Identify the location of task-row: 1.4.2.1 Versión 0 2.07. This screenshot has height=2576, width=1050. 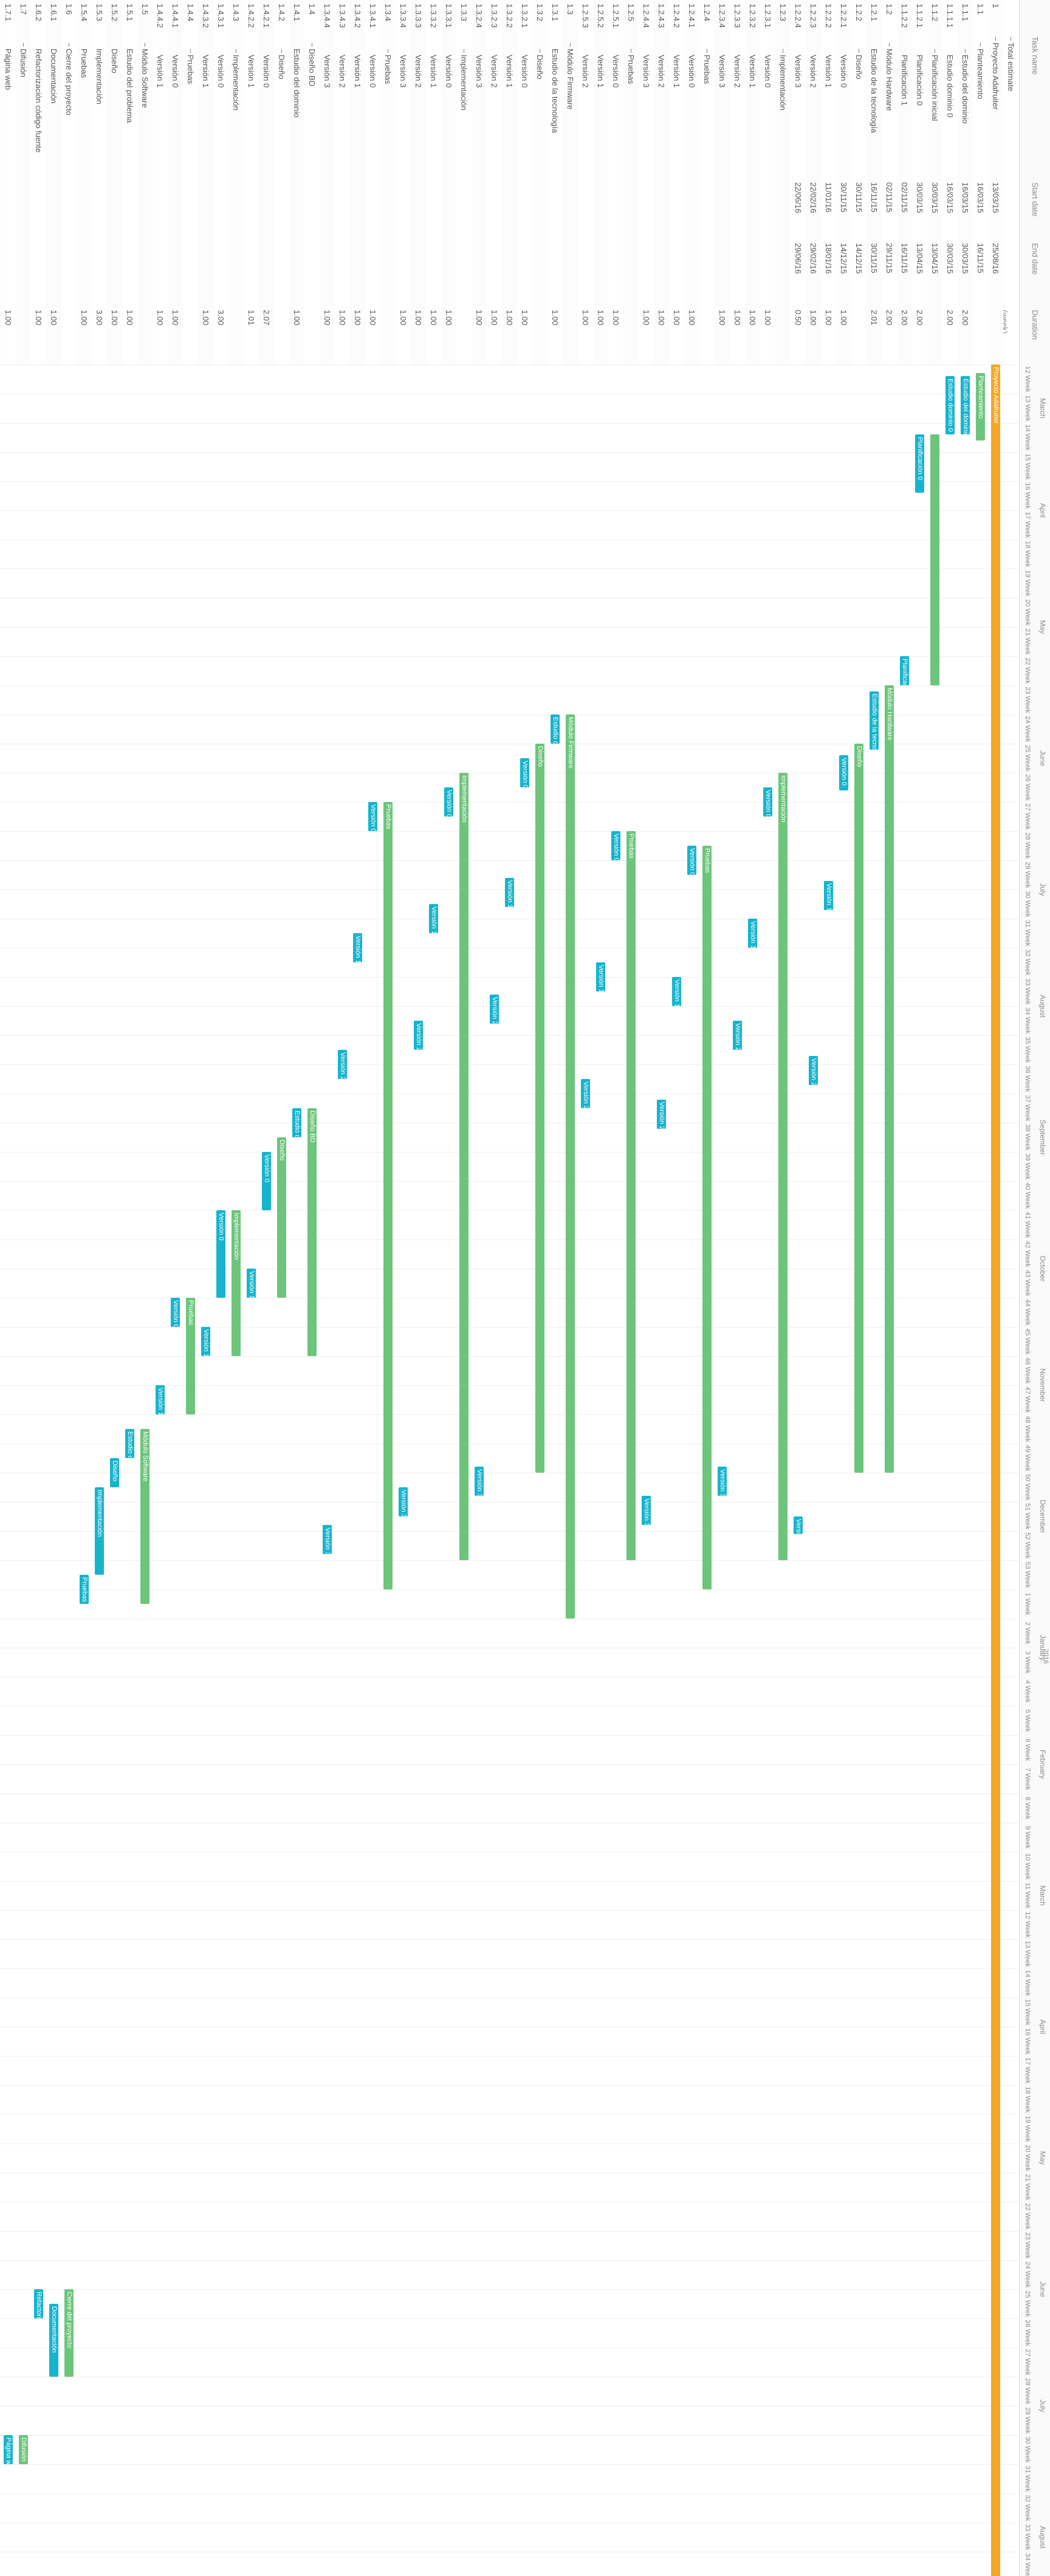
(266, 182).